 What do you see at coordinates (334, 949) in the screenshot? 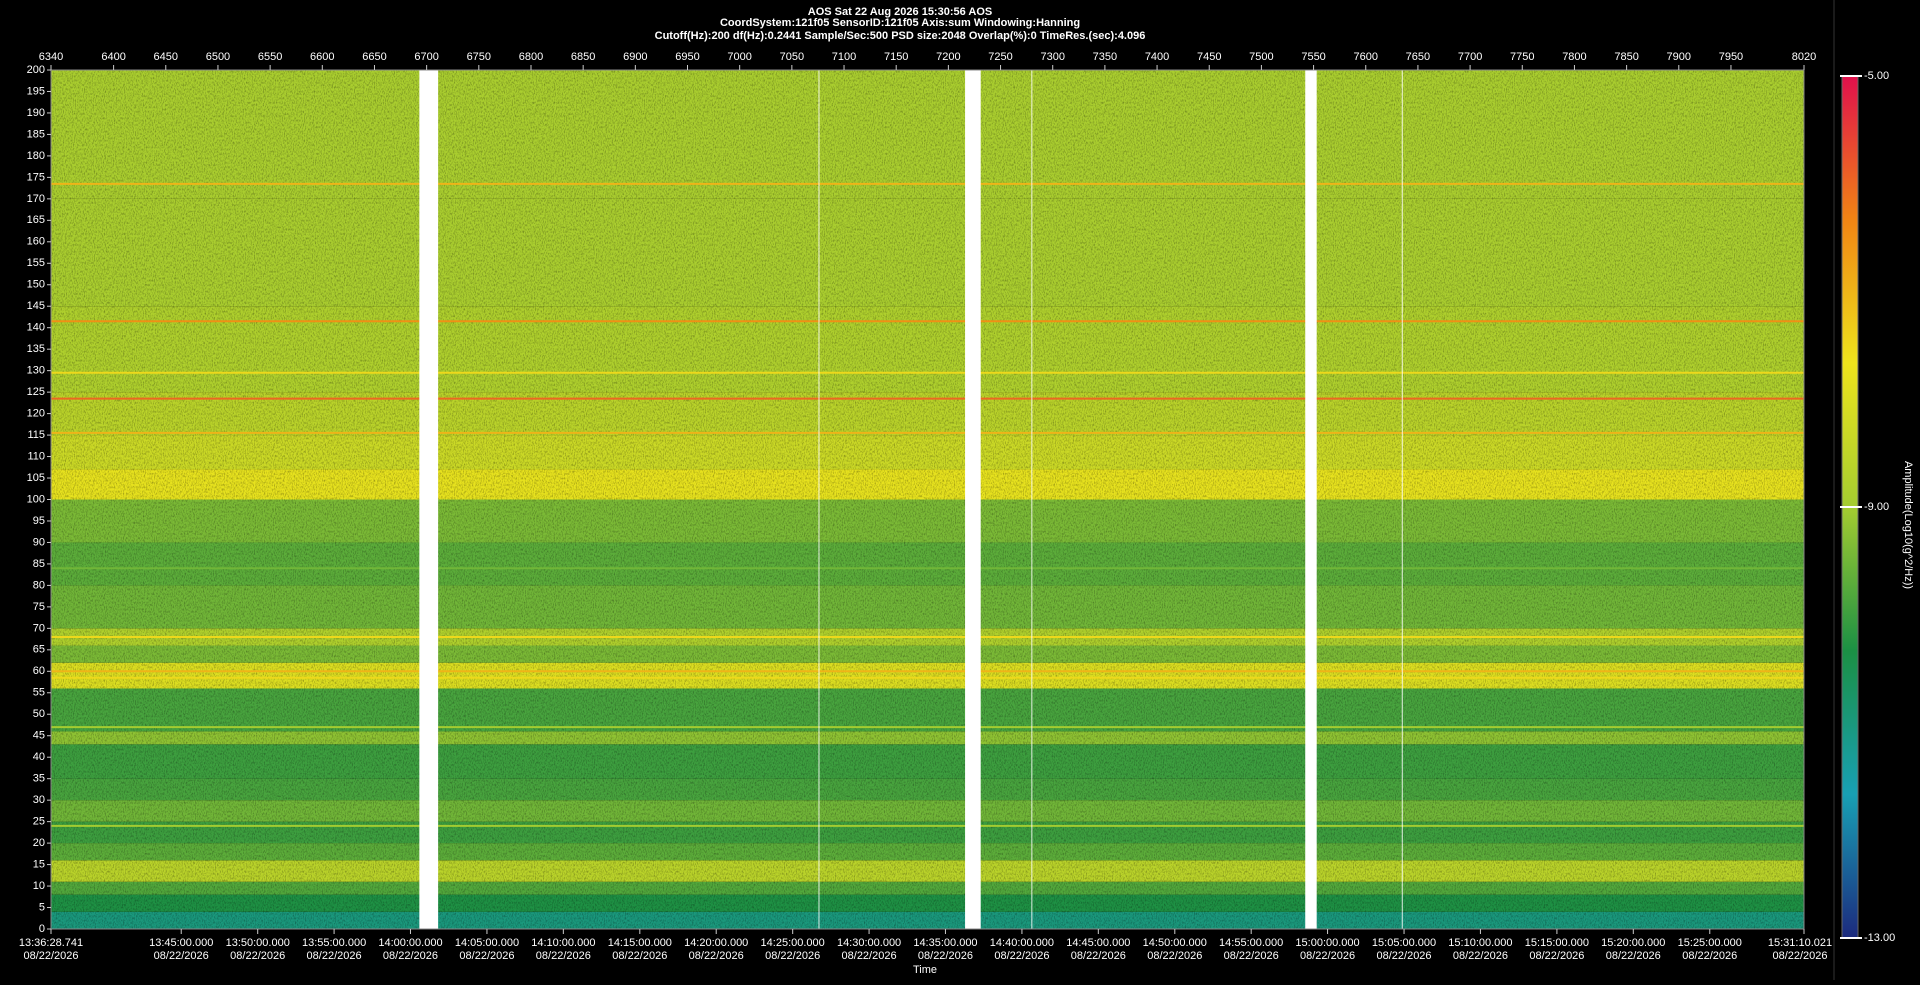
I see `time-tick-label: 13:55:00.000 08/22/2026` at bounding box center [334, 949].